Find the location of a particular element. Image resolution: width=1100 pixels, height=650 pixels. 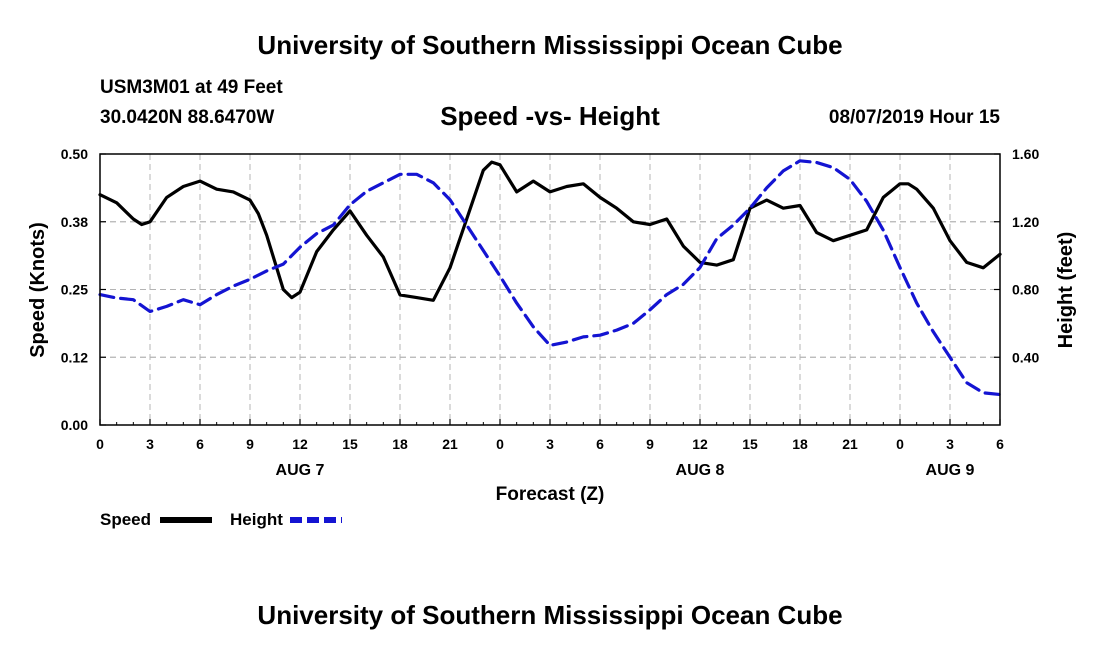

y-tick-label: 0.38 is located at coordinates (74, 222).